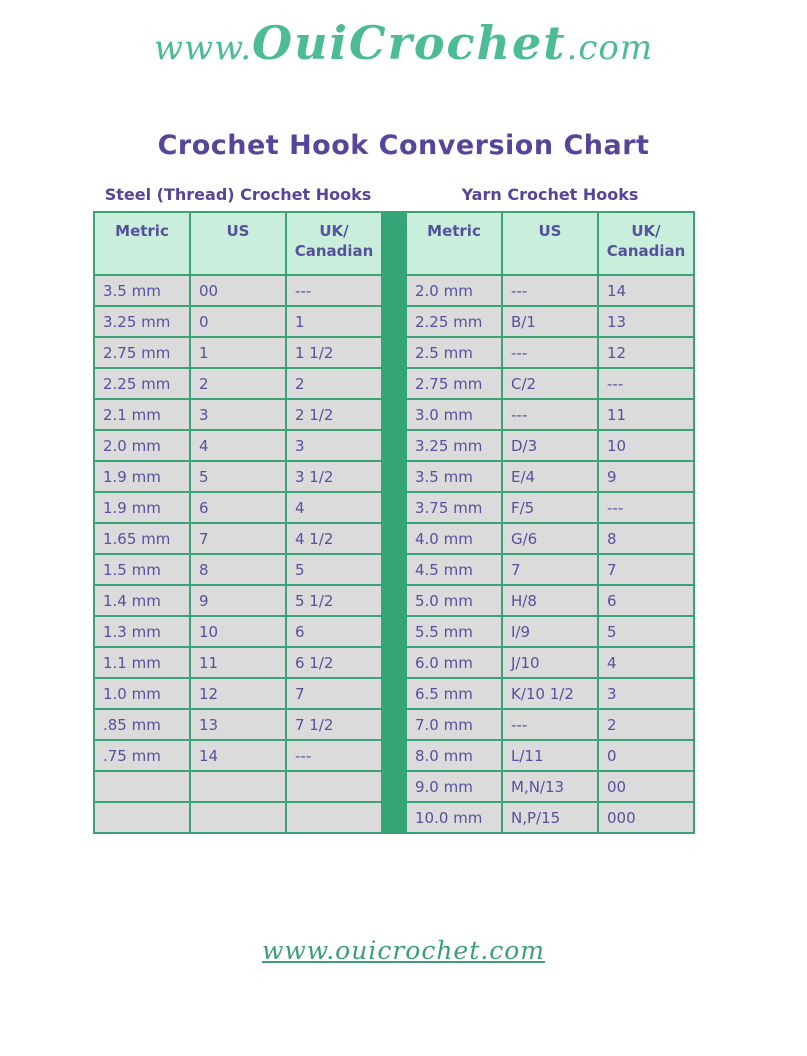 The image size is (807, 1056). I want to click on table-row: 7.0 mm --- 2, so click(550, 724).